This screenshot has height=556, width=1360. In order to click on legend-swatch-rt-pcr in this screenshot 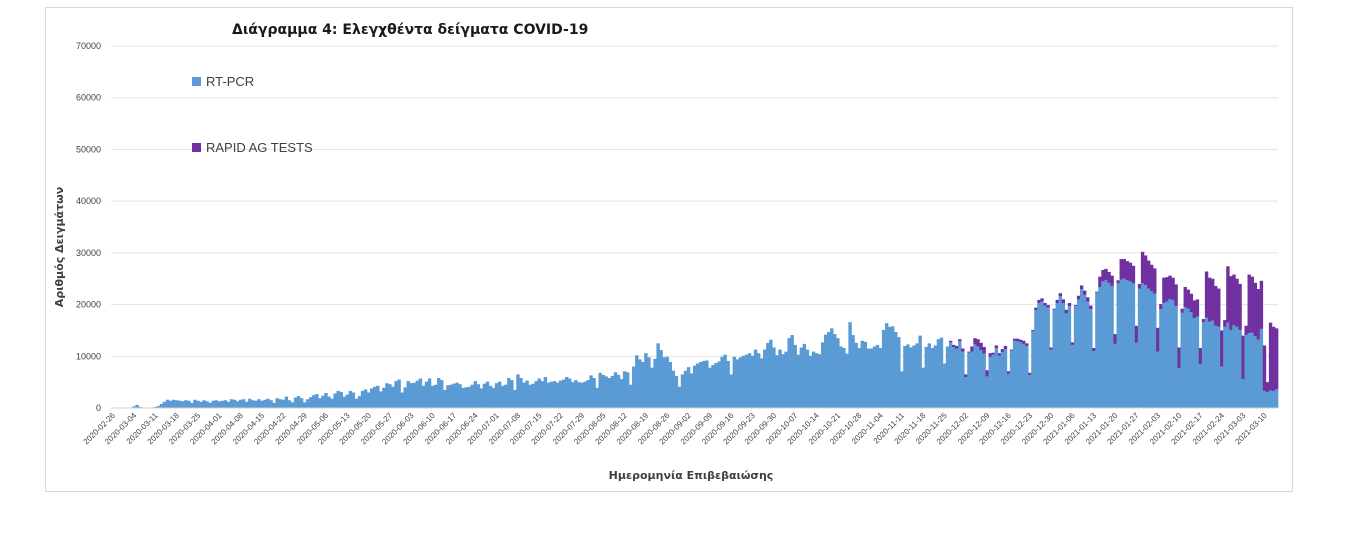, I will do `click(196, 81)`.